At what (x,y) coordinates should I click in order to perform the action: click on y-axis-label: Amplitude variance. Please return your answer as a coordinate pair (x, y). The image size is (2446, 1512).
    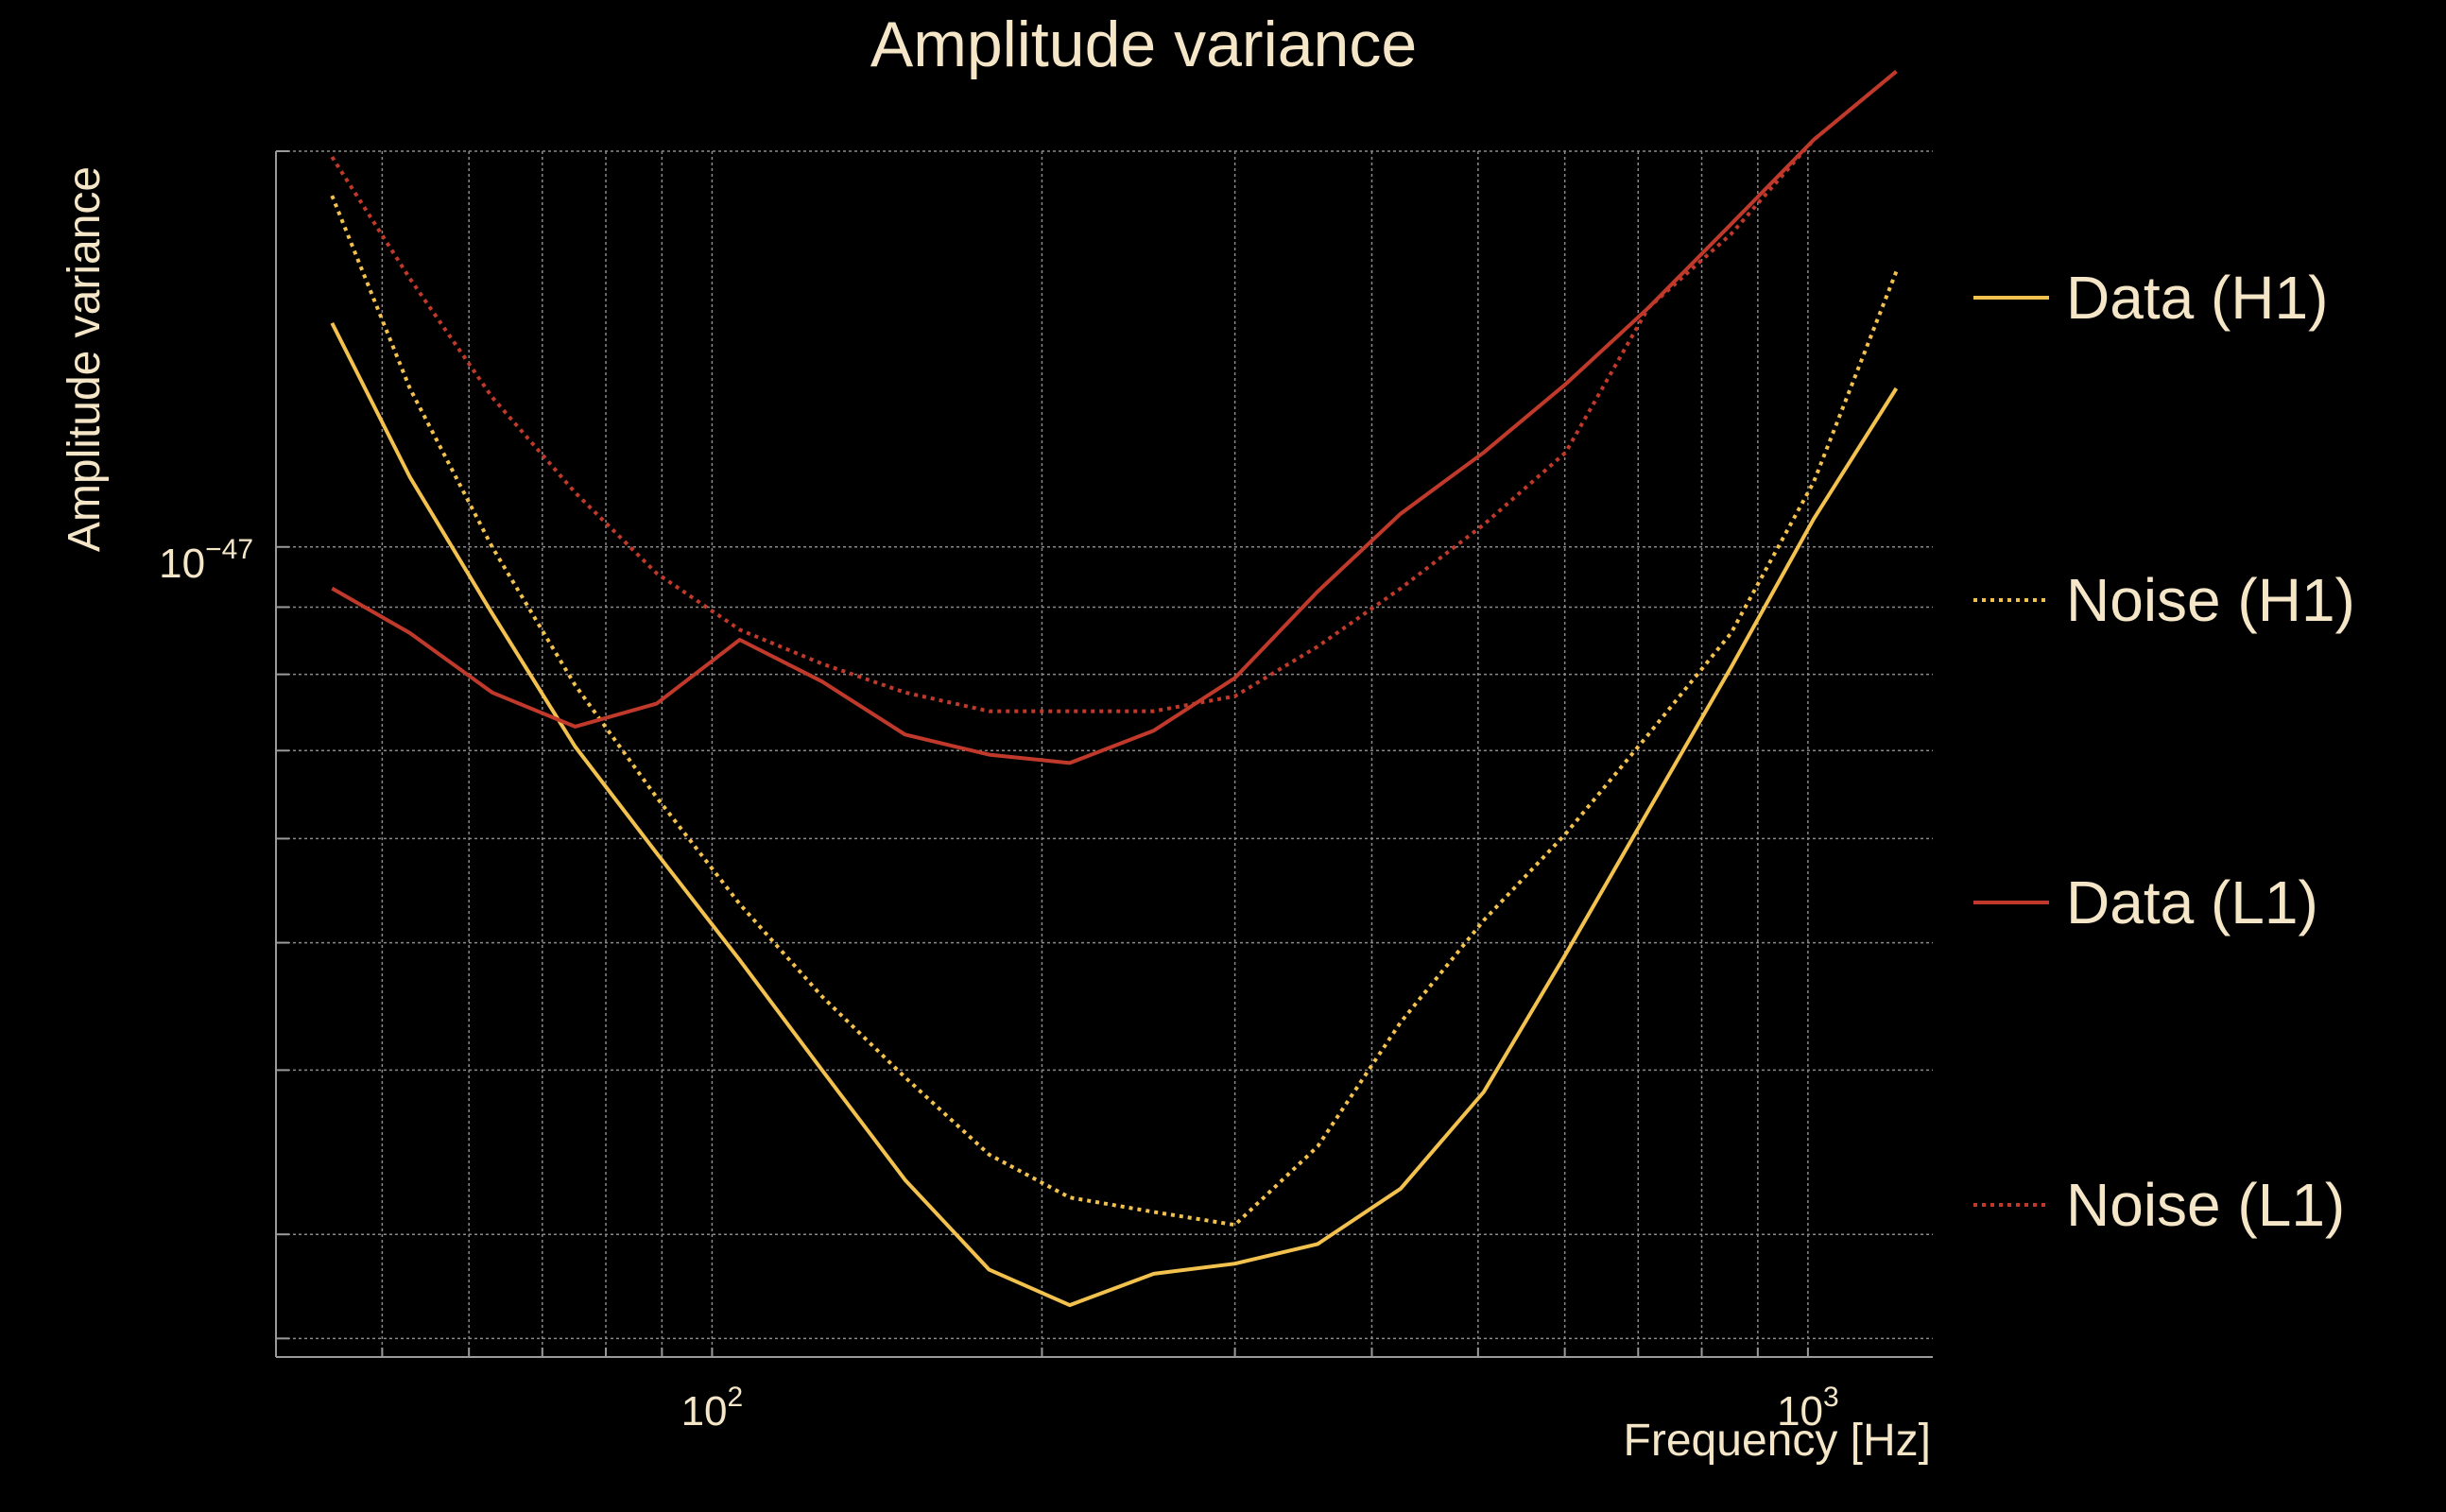
    Looking at the image, I should click on (85, 359).